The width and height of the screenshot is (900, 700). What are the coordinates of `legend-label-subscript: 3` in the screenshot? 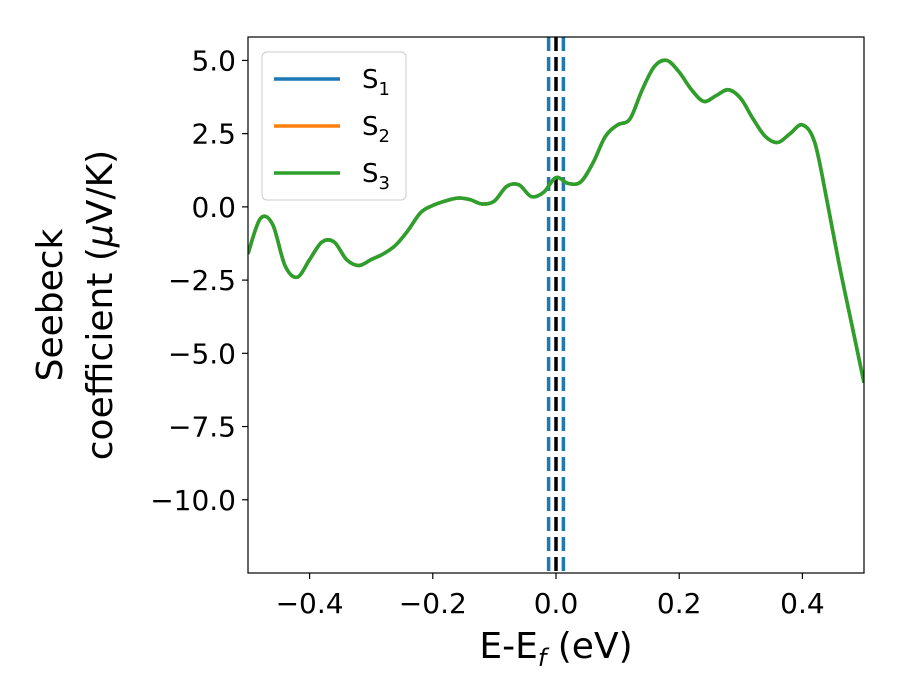 It's located at (384, 183).